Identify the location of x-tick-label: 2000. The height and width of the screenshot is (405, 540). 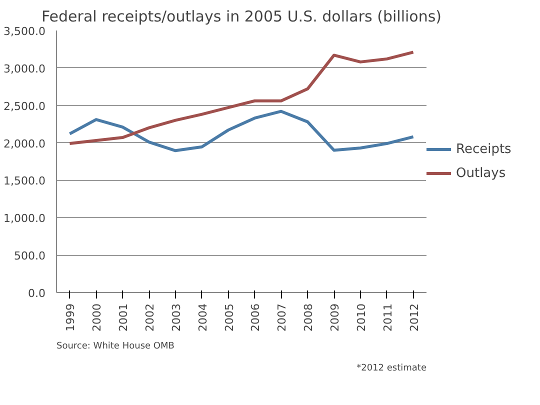
(97, 317).